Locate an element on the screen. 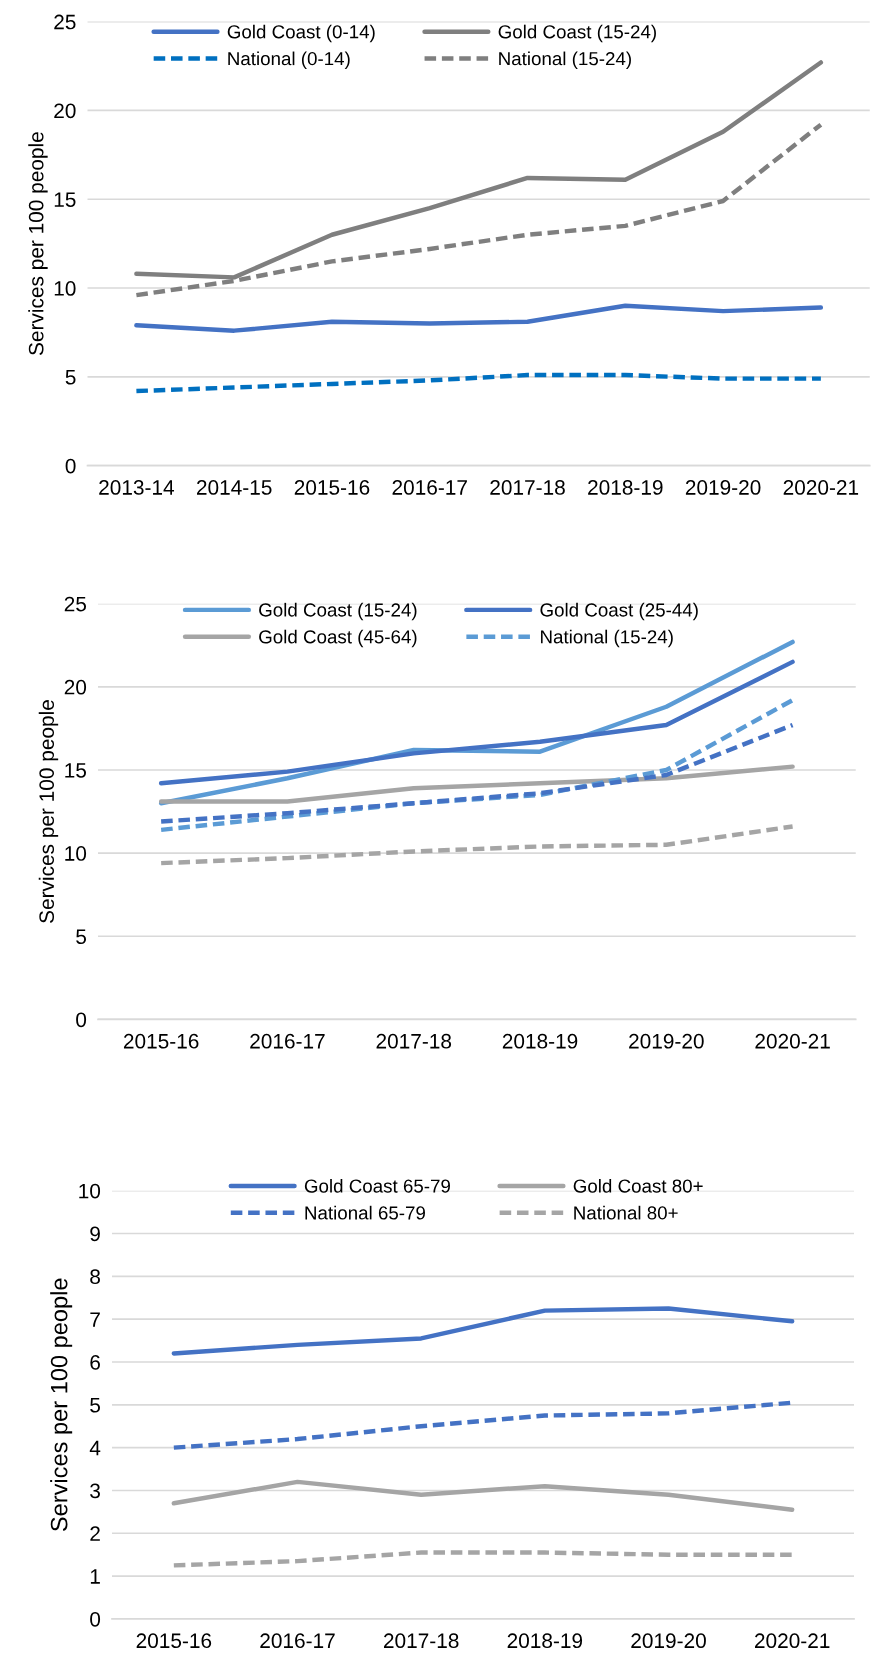 The image size is (875, 1663). y-tick-label: 3 is located at coordinates (95, 1491).